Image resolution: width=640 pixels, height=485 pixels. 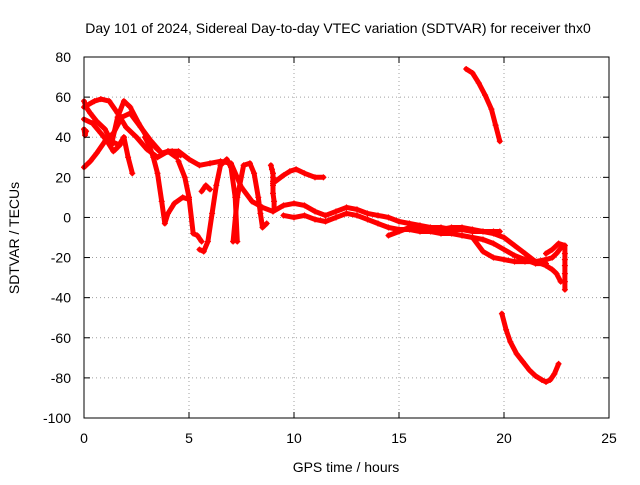 What do you see at coordinates (63, 177) in the screenshot?
I see `y-tick-label: 20` at bounding box center [63, 177].